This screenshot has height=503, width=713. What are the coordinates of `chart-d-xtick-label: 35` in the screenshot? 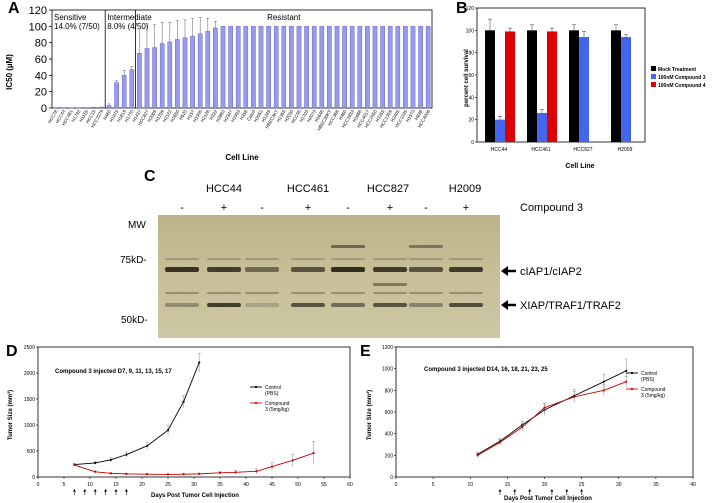 It's located at (220, 485).